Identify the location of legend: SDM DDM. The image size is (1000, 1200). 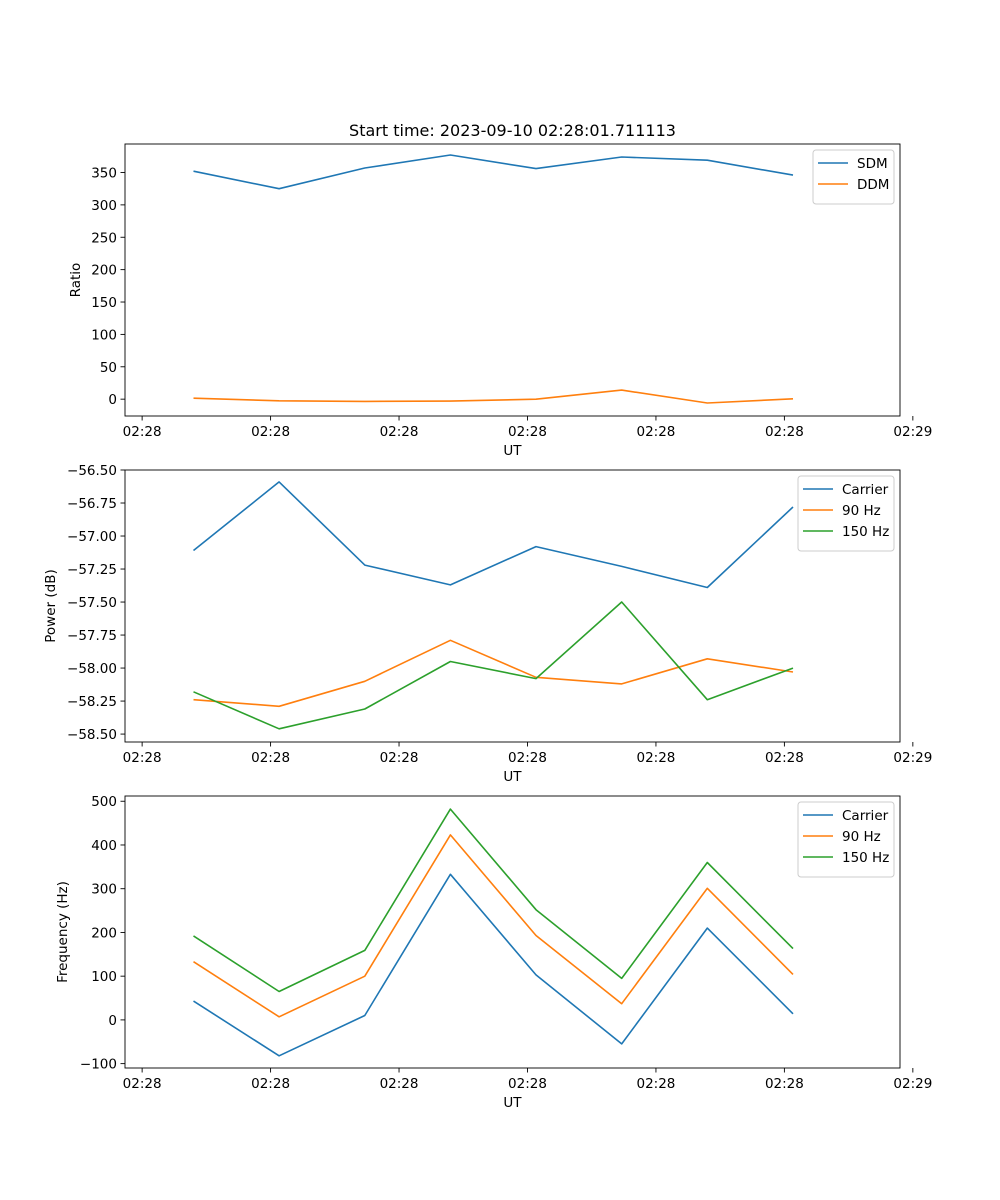
(853, 177).